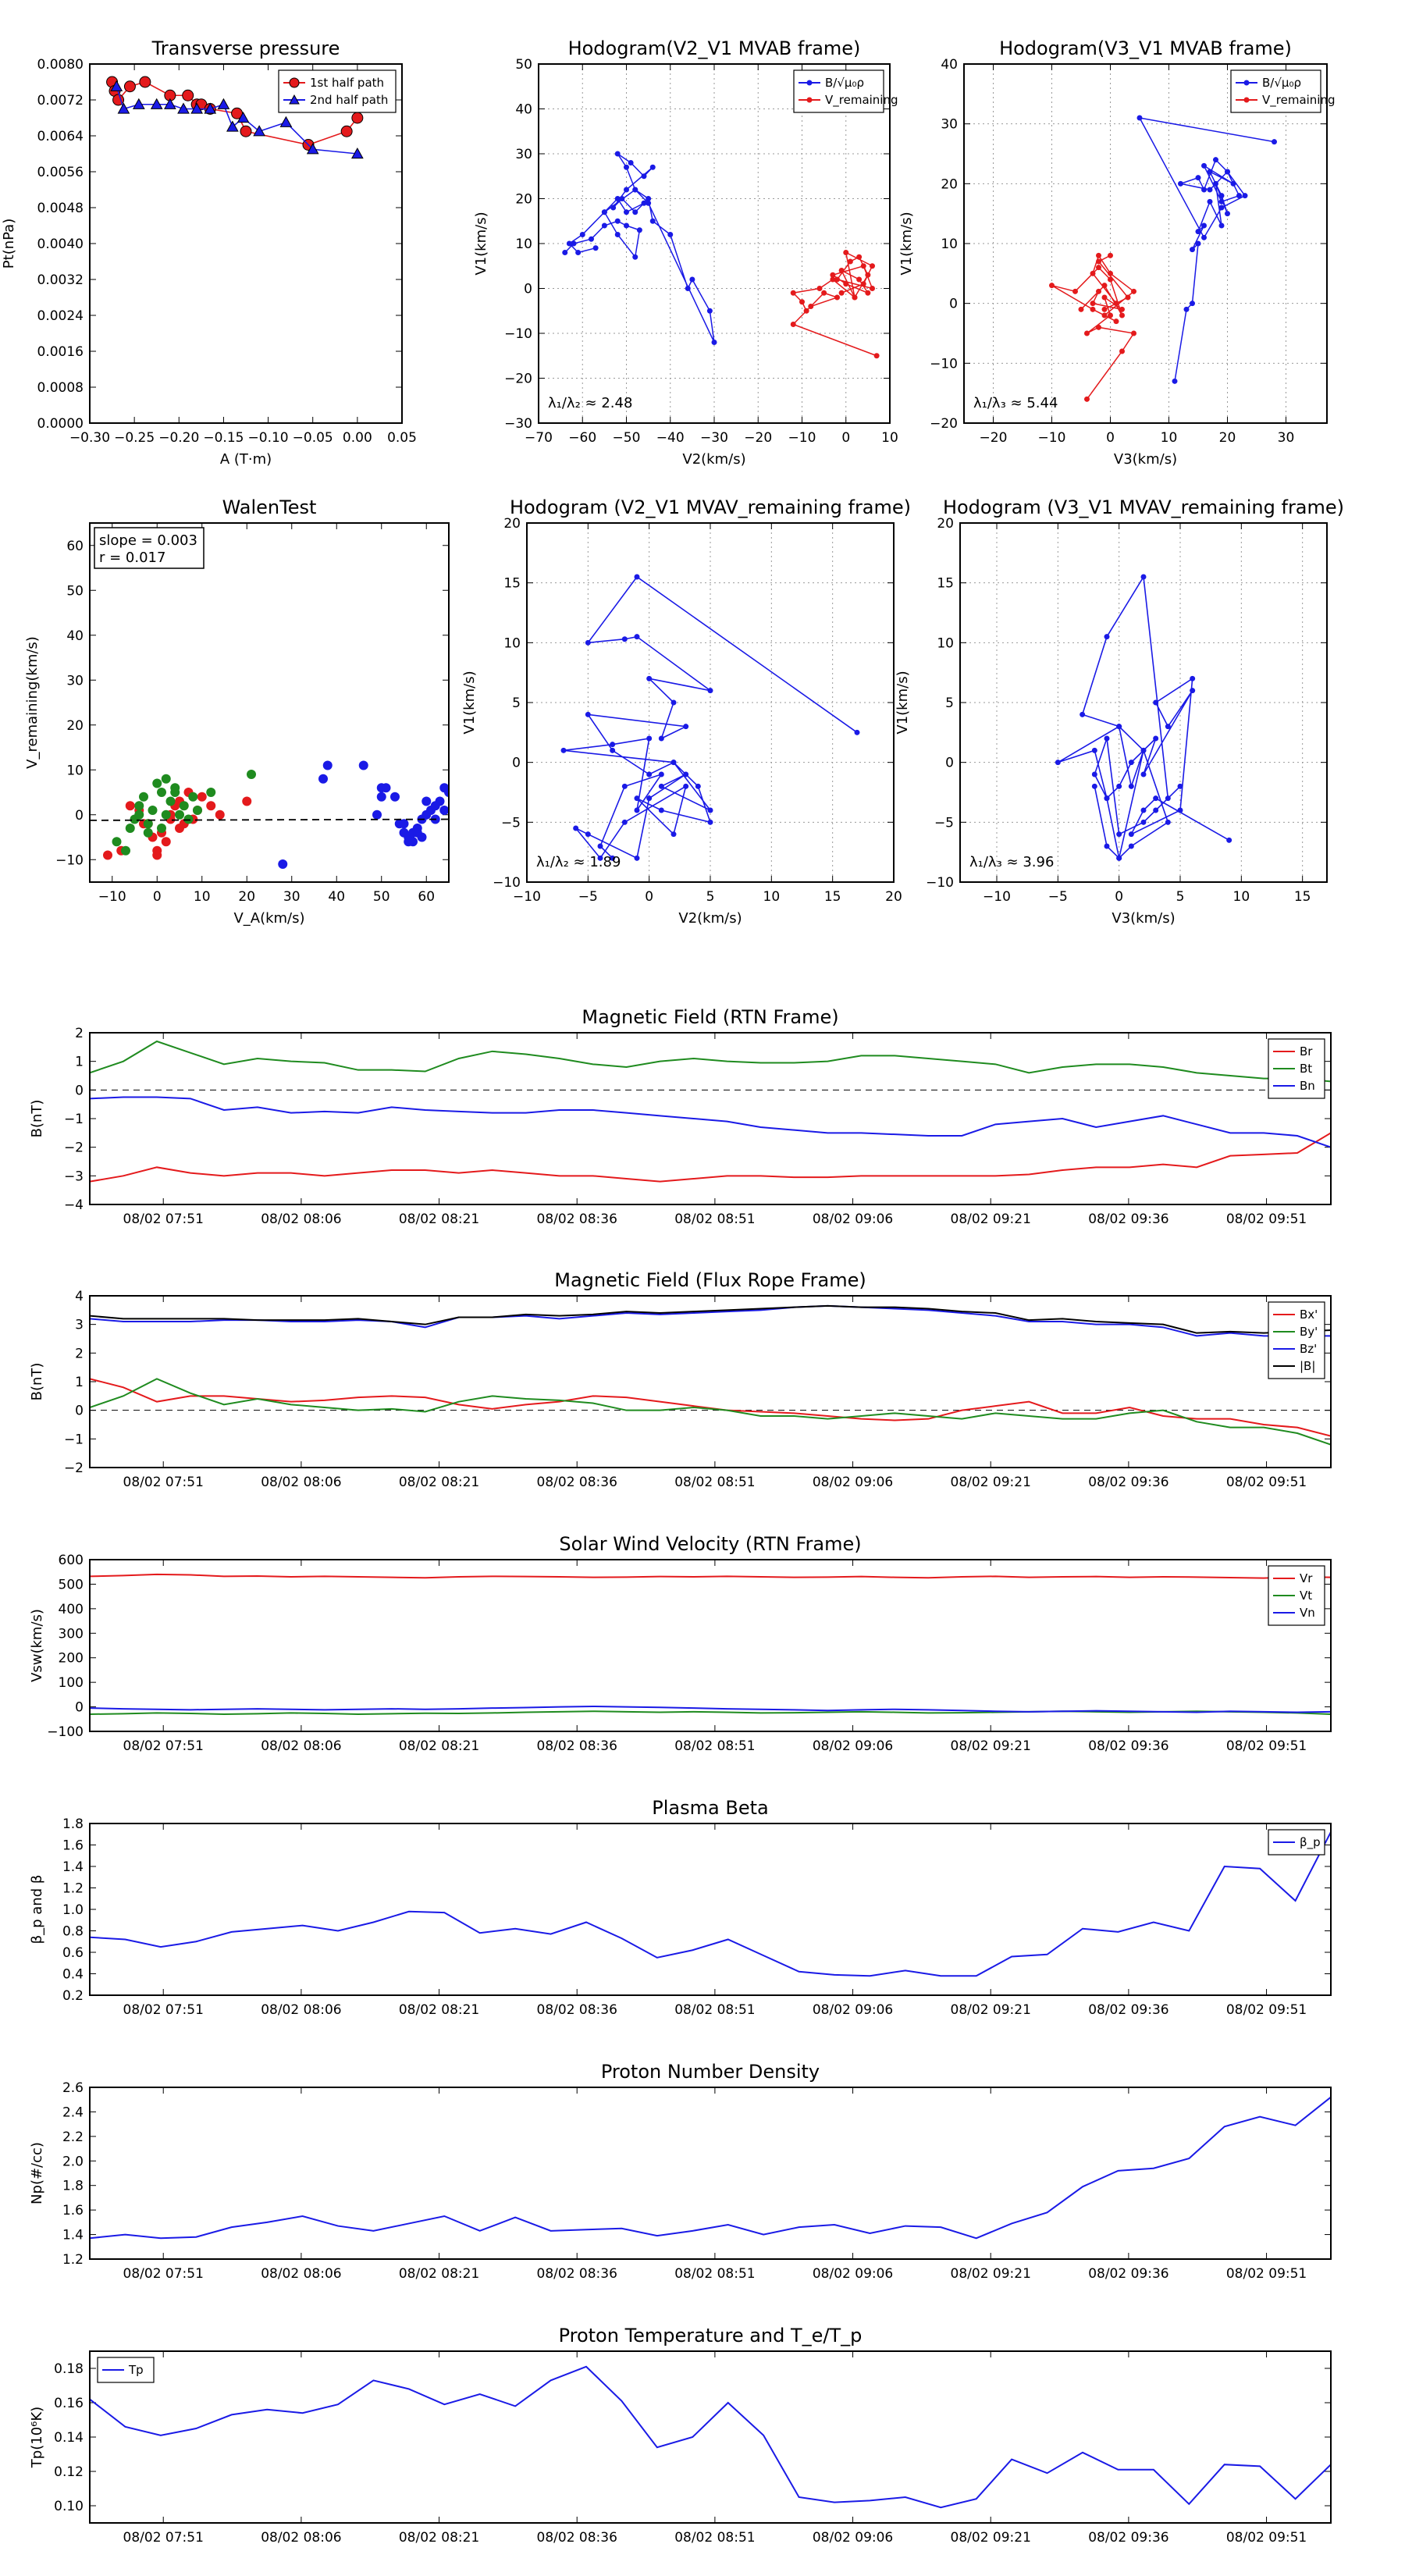 Image resolution: width=1405 pixels, height=2576 pixels. I want to click on x-tick-label: 15, so click(1302, 897).